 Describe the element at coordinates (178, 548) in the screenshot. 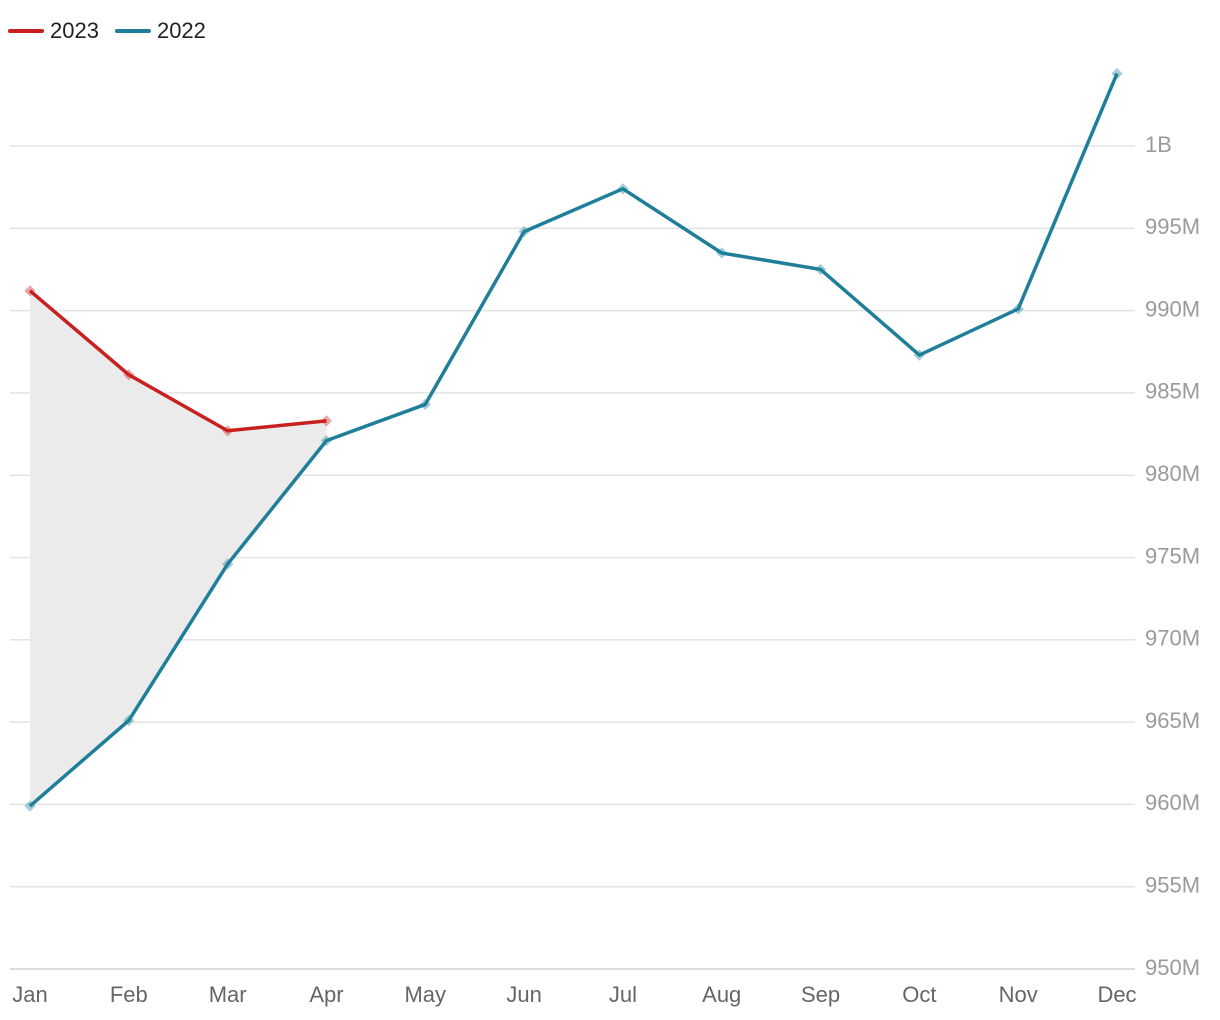

I see `difference-area` at that location.